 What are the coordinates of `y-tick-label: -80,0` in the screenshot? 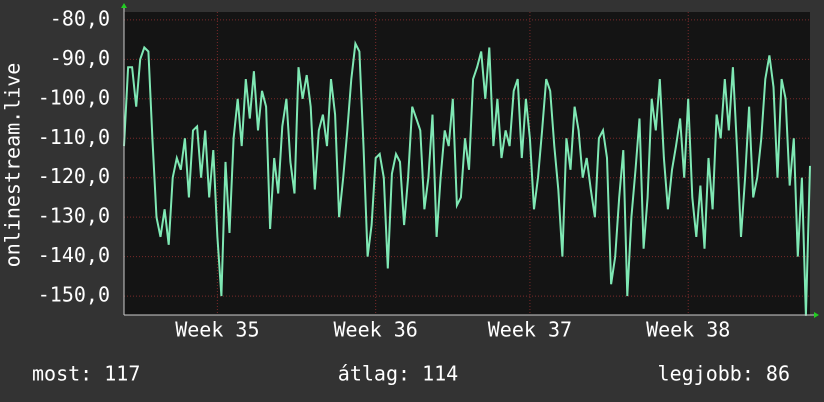 It's located at (80, 18).